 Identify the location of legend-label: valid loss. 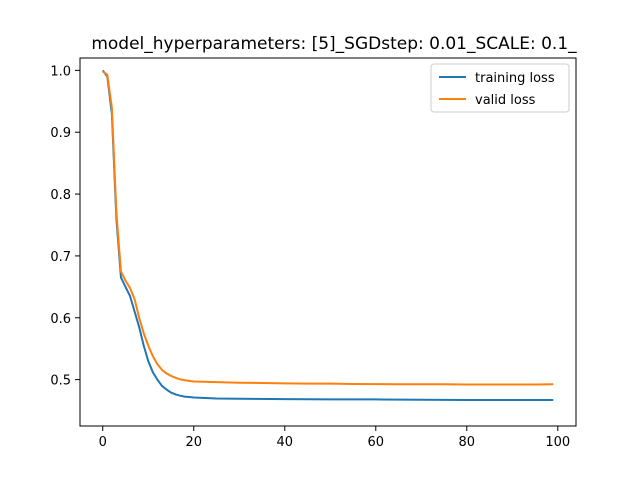
(505, 100).